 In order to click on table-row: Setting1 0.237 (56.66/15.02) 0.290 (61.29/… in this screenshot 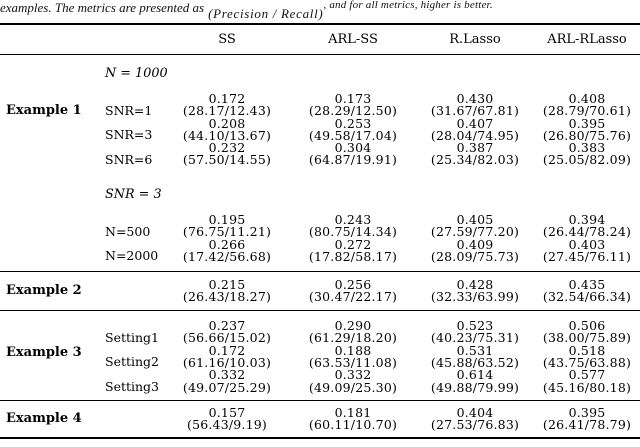, I will do `click(320, 328)`.